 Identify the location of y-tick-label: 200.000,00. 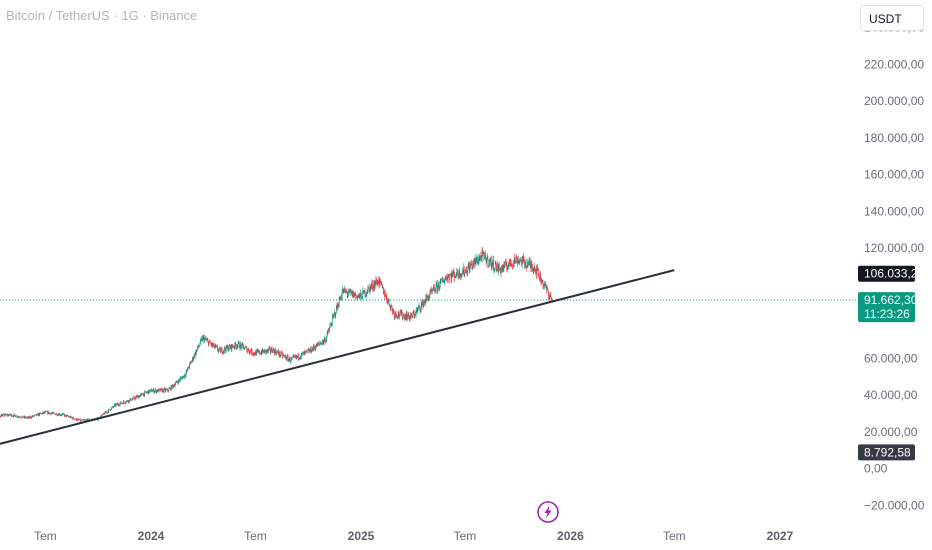
(894, 101).